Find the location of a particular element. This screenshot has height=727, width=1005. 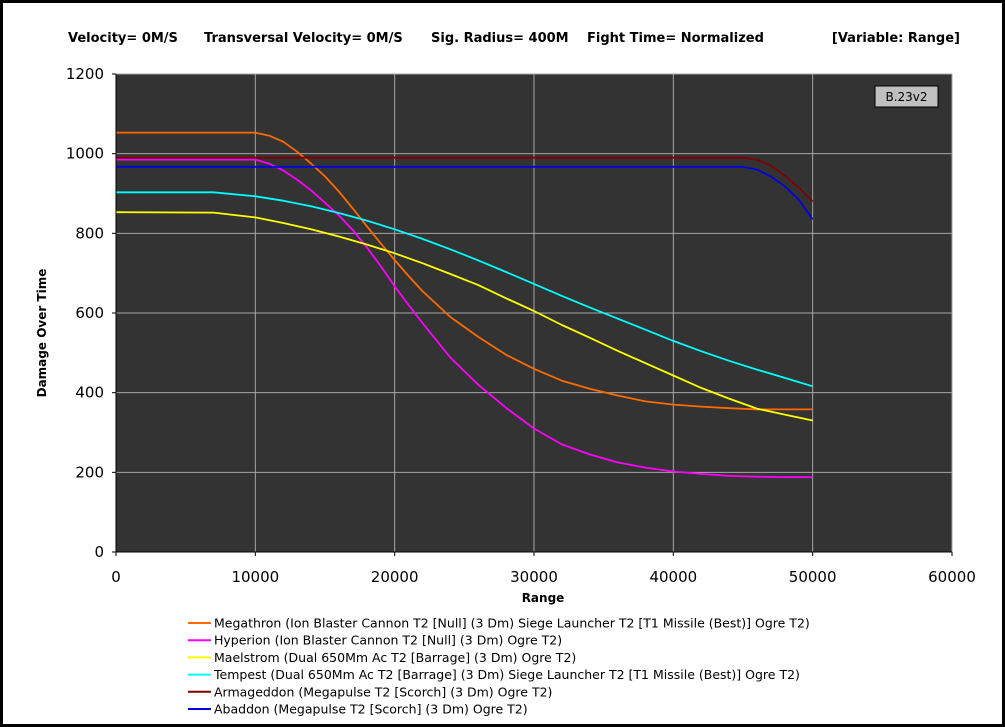

version-badge-text: B.23v2 is located at coordinates (906, 97).